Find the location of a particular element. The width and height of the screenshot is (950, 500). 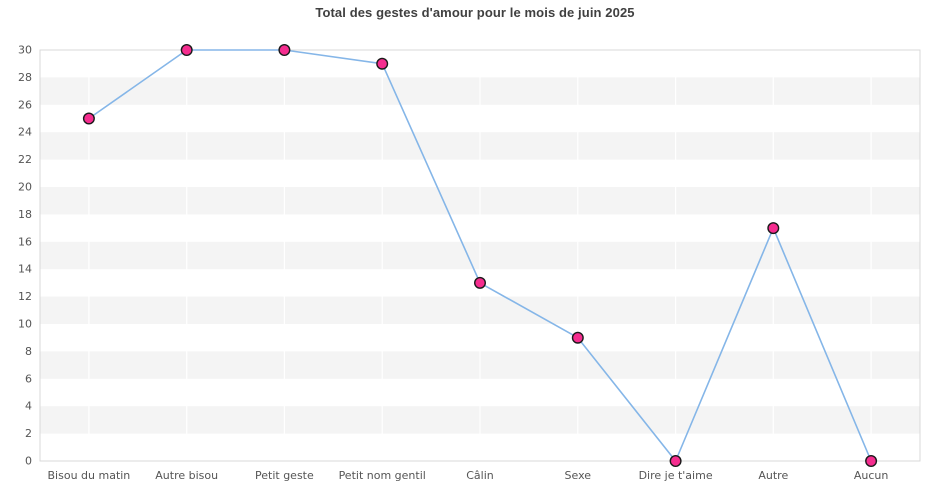

y-tick-label: 12 is located at coordinates (25, 296).